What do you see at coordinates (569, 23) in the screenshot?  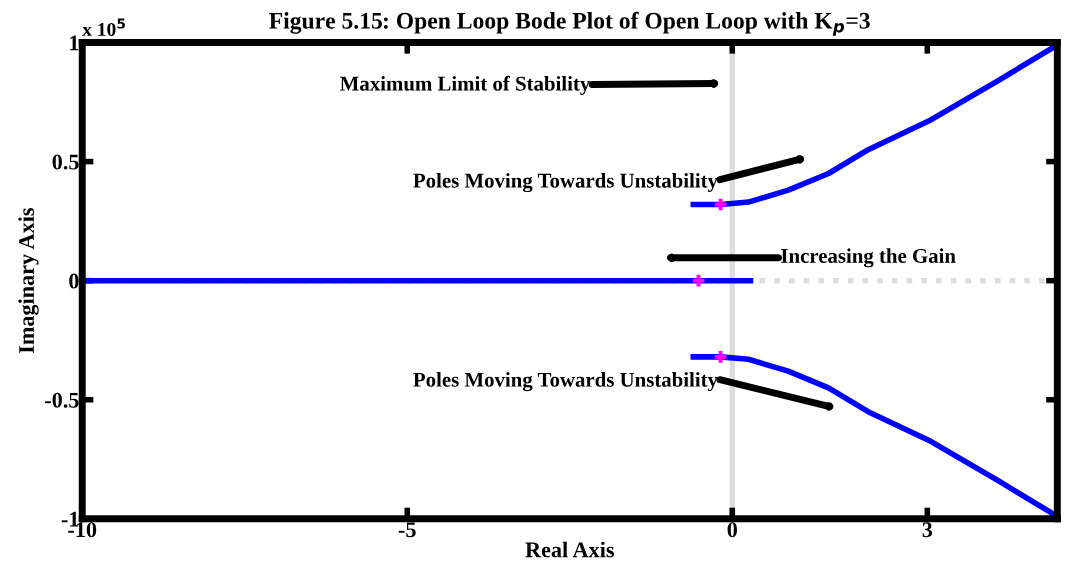 I see `chart-title: Figure 5.15: Open Loop Bode Plot of Open Loop with K$_{p}$=3` at bounding box center [569, 23].